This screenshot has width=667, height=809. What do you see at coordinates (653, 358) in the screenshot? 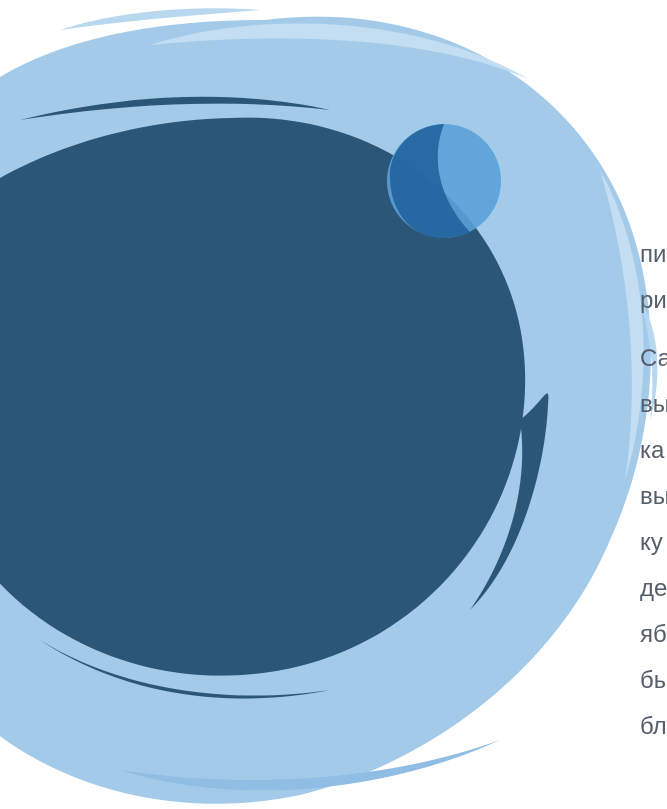
I see `text-line: Са` at bounding box center [653, 358].